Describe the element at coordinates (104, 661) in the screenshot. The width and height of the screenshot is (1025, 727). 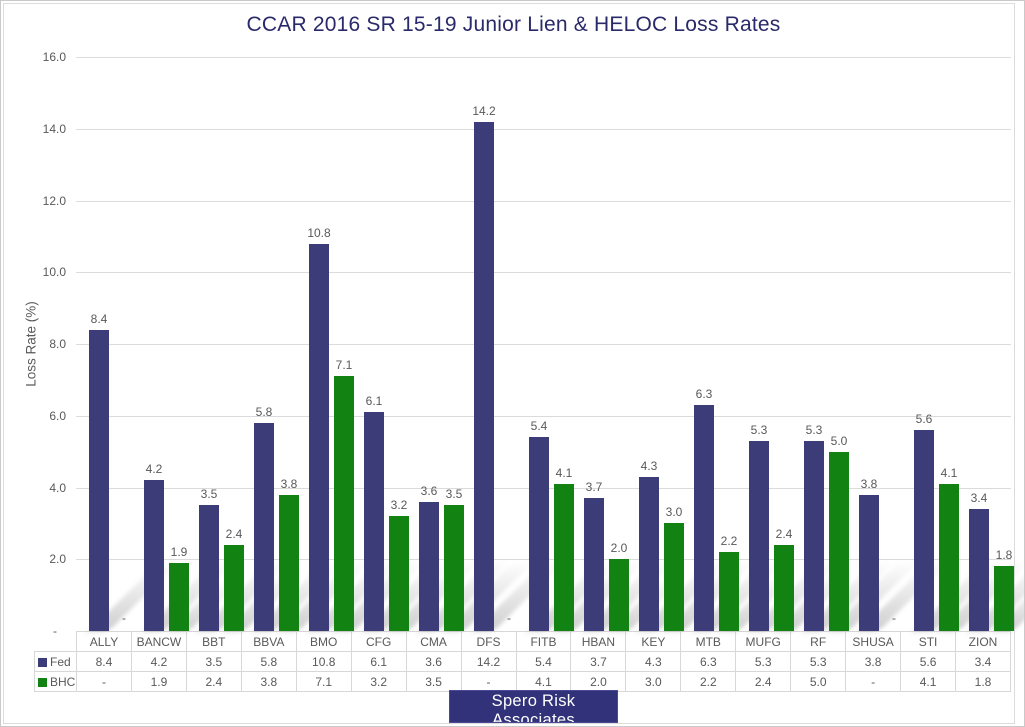
I see `table-cell: 8.4` at that location.